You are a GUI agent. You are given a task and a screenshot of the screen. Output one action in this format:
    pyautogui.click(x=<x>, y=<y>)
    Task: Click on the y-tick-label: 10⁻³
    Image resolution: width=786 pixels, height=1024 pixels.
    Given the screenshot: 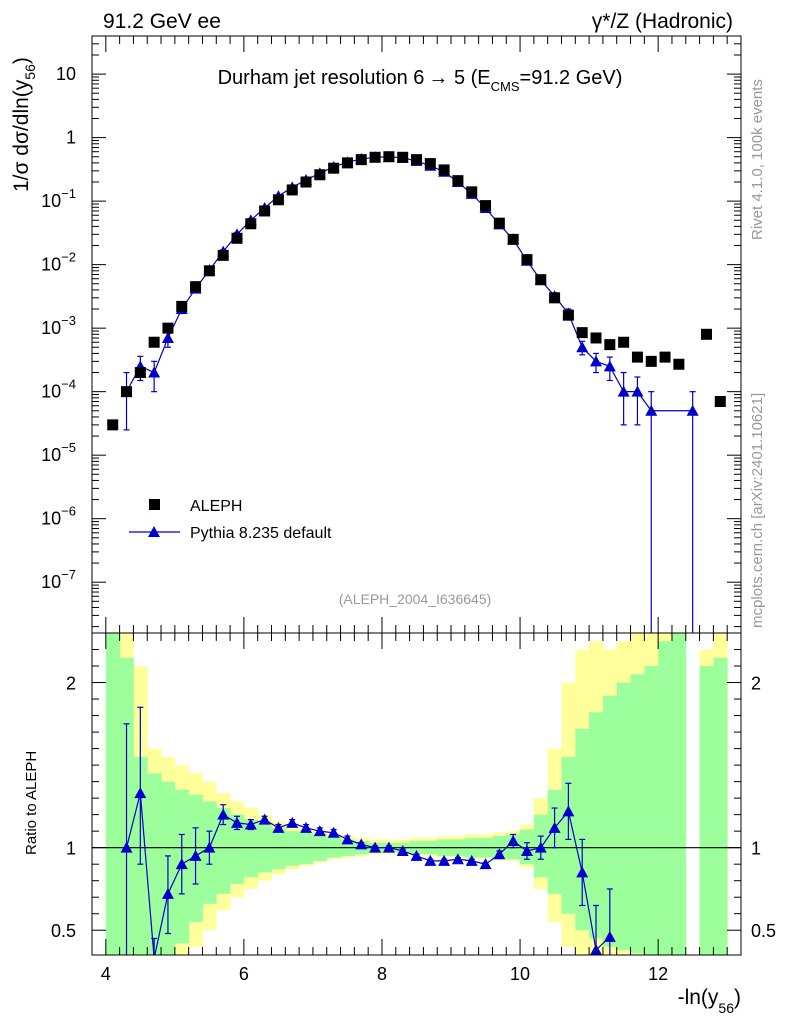 What is the action you would take?
    pyautogui.click(x=58, y=325)
    